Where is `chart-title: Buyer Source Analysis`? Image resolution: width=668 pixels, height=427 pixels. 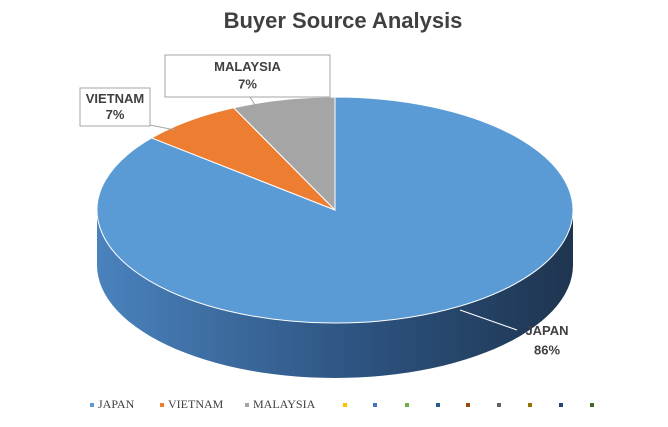
chart-title: Buyer Source Analysis is located at coordinates (343, 20).